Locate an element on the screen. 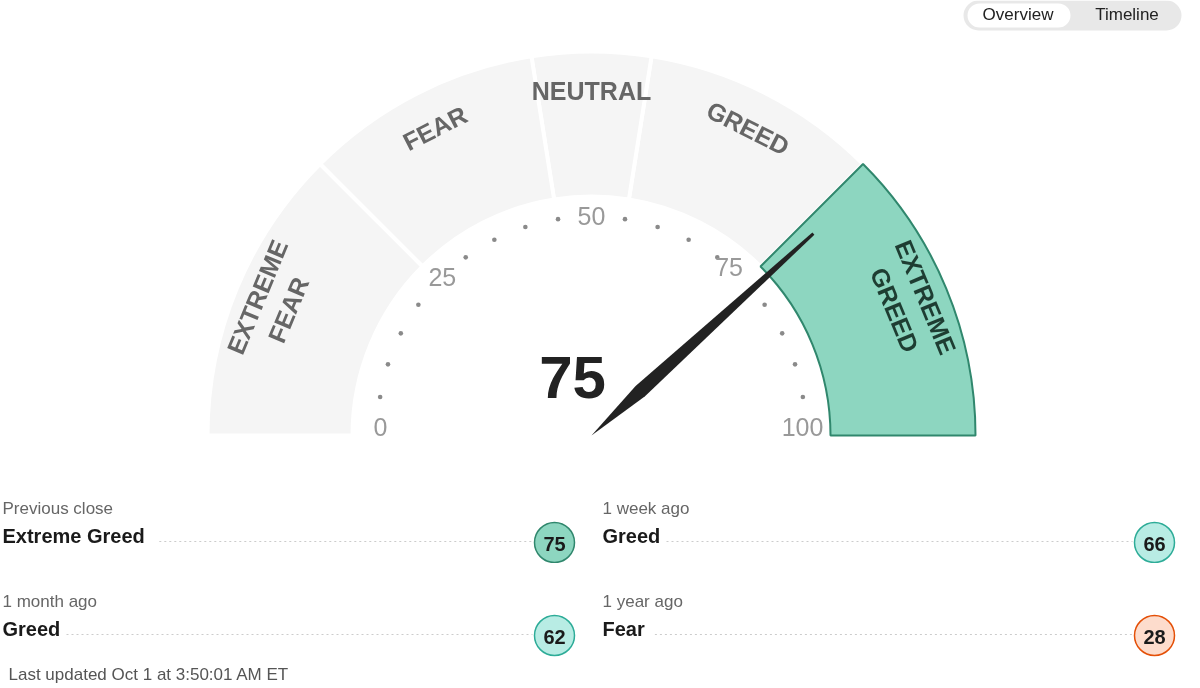 The image size is (1200, 688). data-label: 28 is located at coordinates (1154, 636).